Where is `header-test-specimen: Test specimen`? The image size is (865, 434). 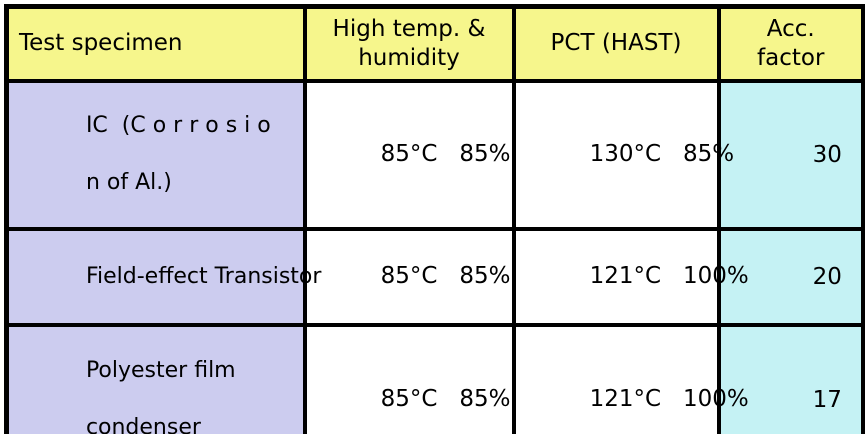 header-test-specimen: Test specimen is located at coordinates (155, 43).